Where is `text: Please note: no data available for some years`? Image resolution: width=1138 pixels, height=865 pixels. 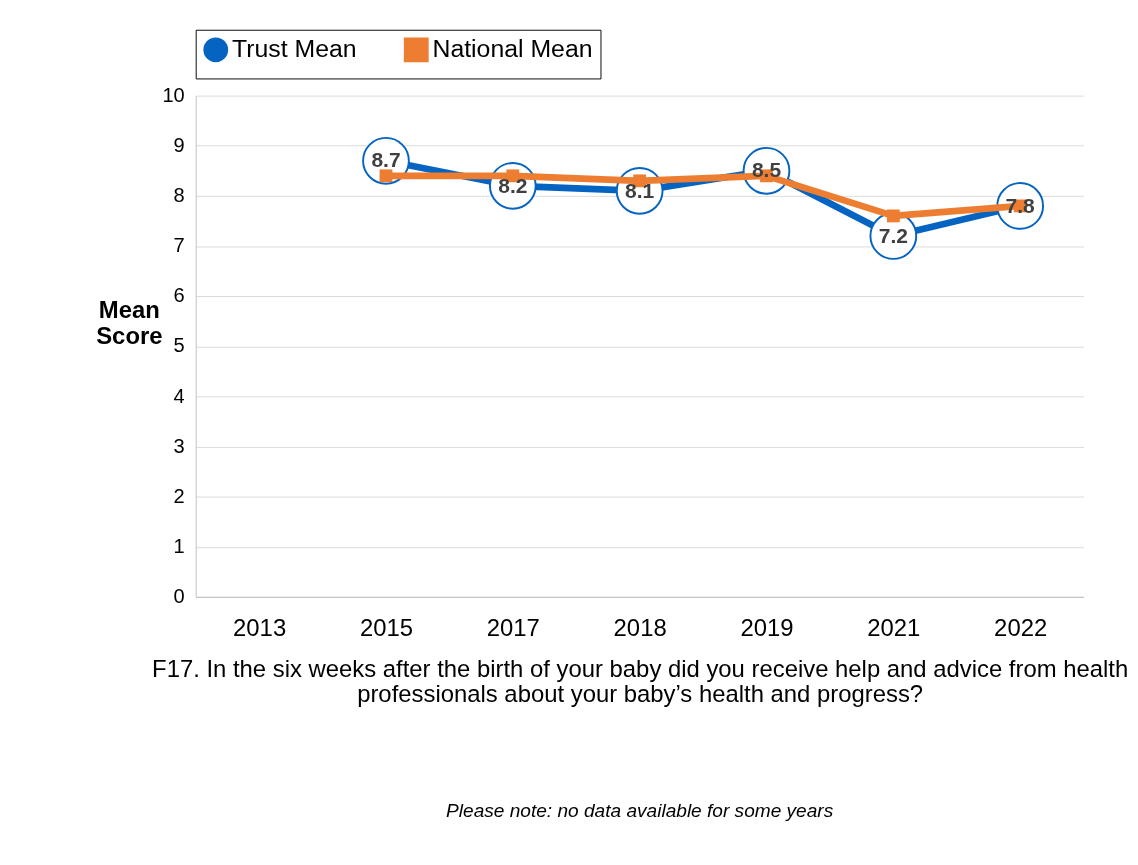
text: Please note: no data available for some years is located at coordinates (640, 811).